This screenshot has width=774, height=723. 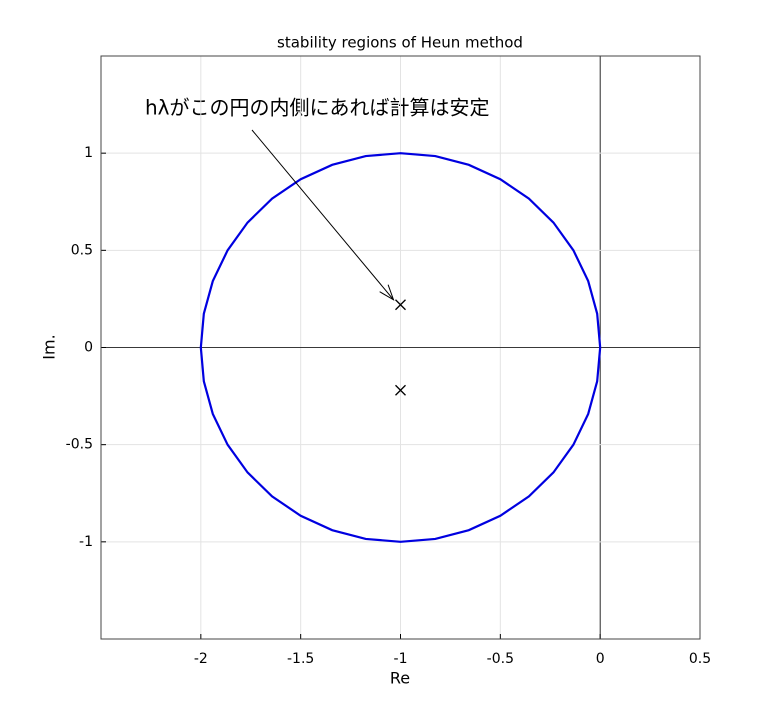 What do you see at coordinates (400, 678) in the screenshot?
I see `x-axis-label: Re` at bounding box center [400, 678].